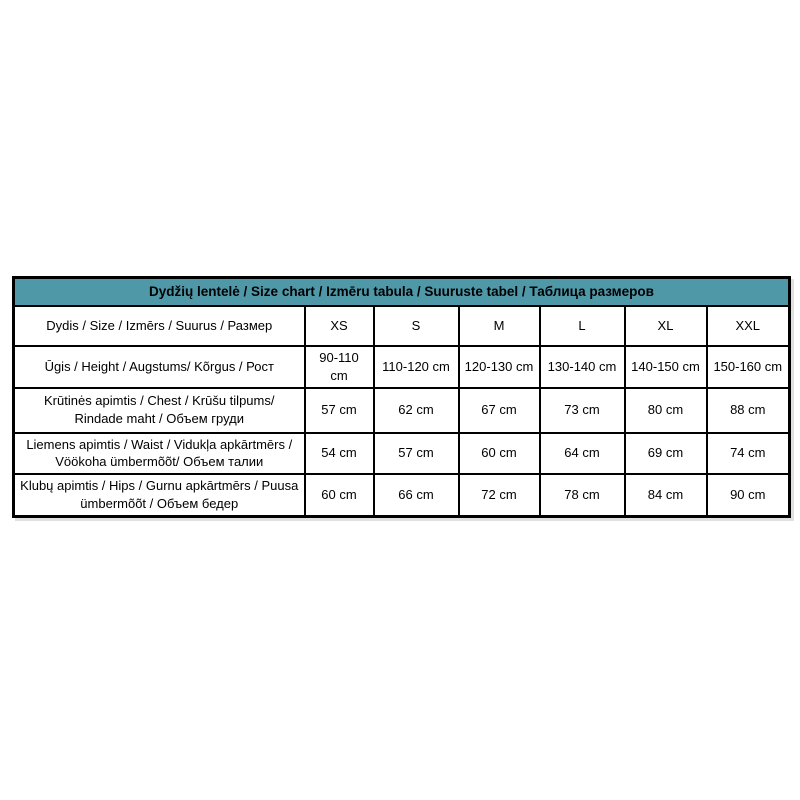  Describe the element at coordinates (339, 453) in the screenshot. I see `waist-value-xs: 54 cm` at that location.